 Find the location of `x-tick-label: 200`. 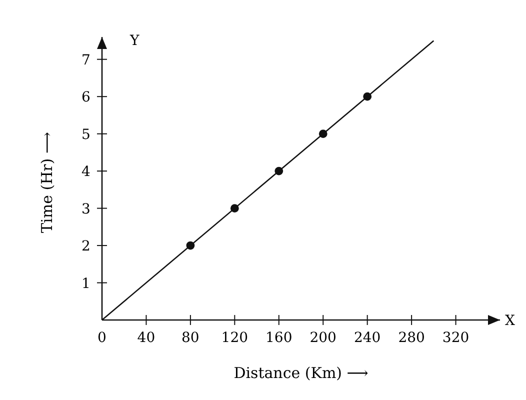

x-tick-label: 200 is located at coordinates (323, 338).